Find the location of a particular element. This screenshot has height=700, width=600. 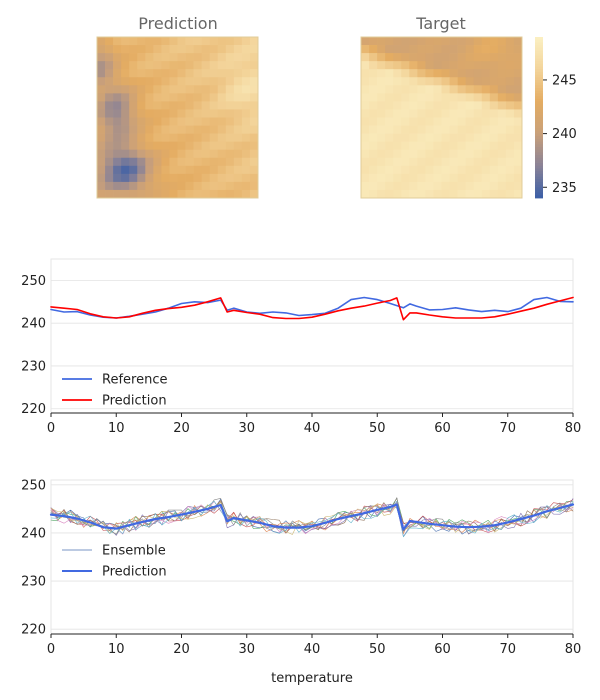

plot3-xtick-label: 60 is located at coordinates (442, 428).